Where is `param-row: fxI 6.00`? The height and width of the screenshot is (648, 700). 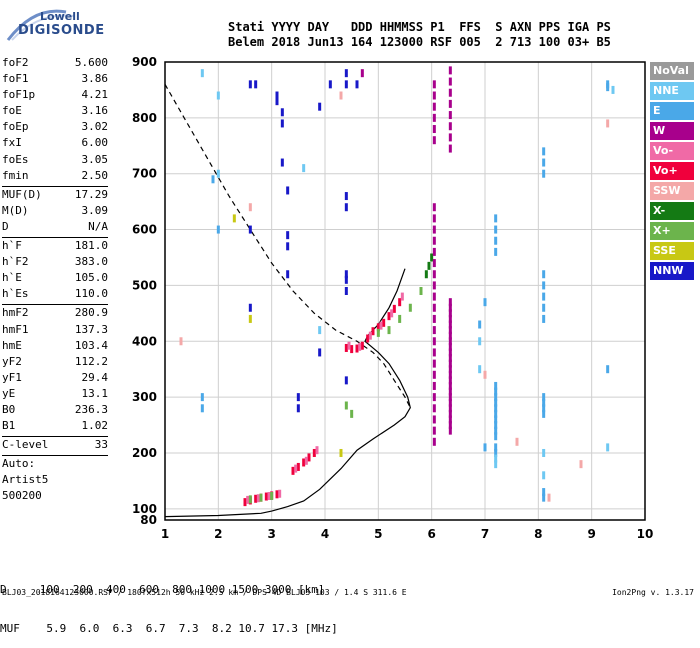
param-row: fxI 6.00 is located at coordinates (55, 144).